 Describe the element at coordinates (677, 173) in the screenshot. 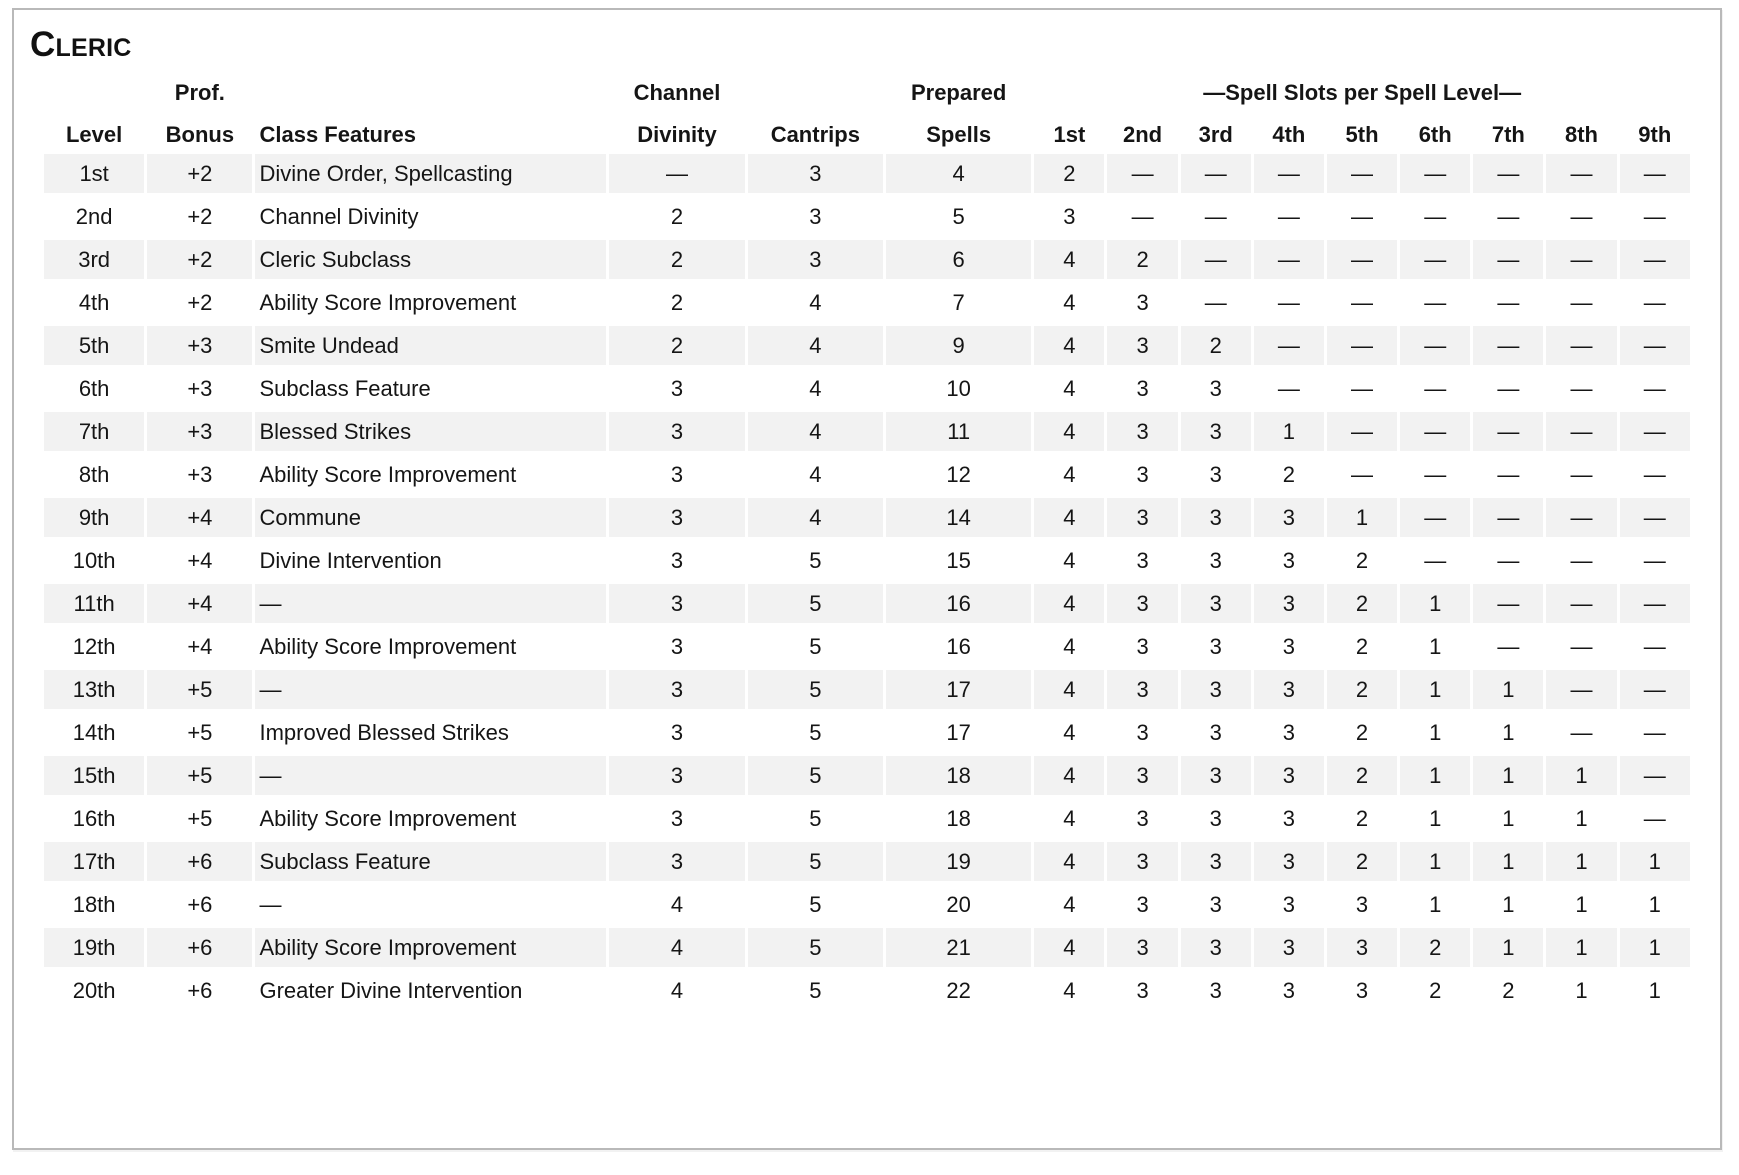

I see `channel-divinity-cell: —` at that location.